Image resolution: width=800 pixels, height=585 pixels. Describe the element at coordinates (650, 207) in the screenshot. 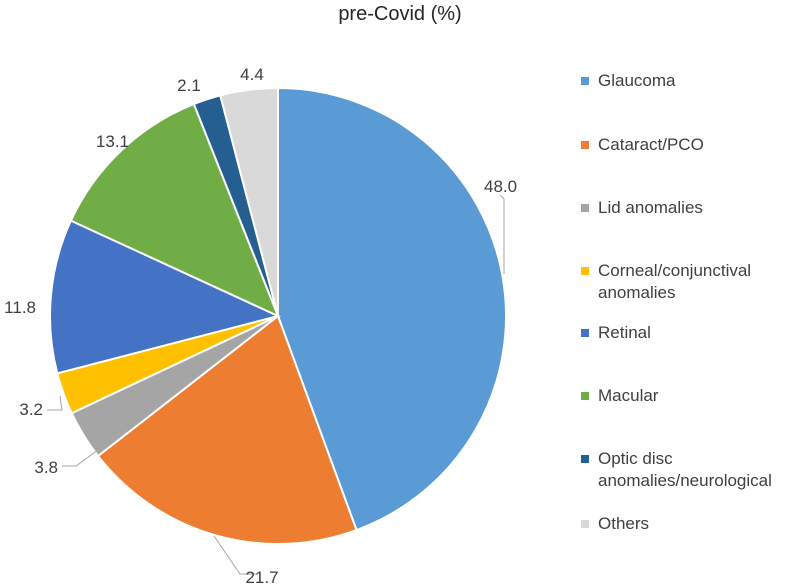

I see `legend-label: Lid anomalies` at that location.